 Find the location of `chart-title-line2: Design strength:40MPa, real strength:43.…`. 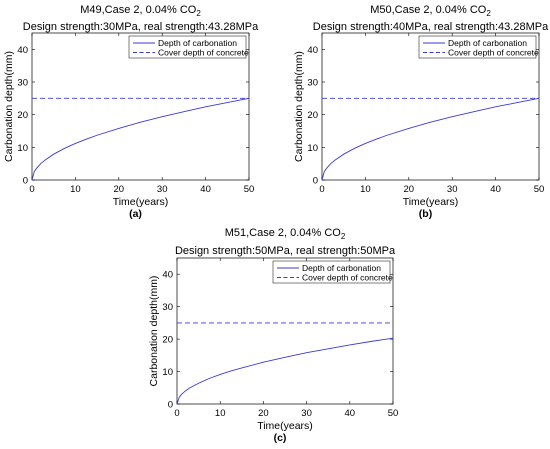

chart-title-line2: Design strength:40MPa, real strength:43.… is located at coordinates (431, 27).